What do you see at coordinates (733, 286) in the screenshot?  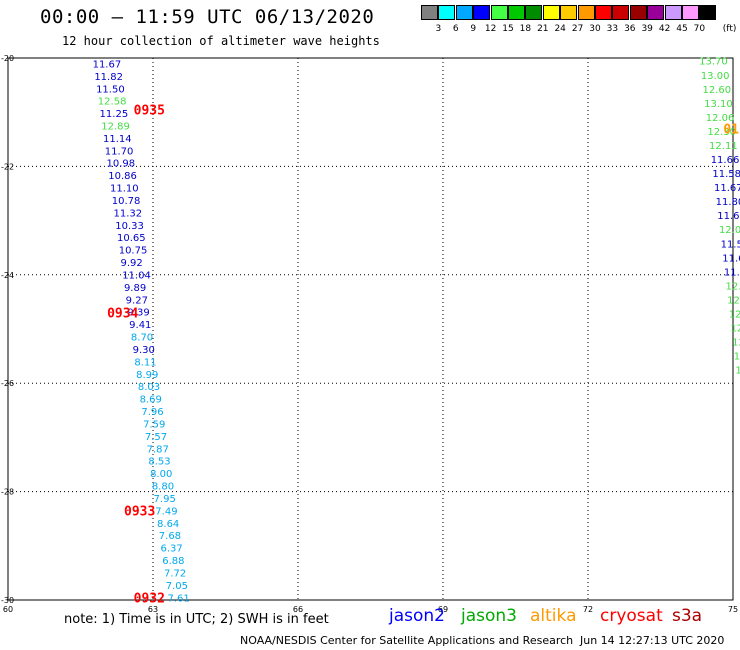 I see `swh-value-label: 12.27` at bounding box center [733, 286].